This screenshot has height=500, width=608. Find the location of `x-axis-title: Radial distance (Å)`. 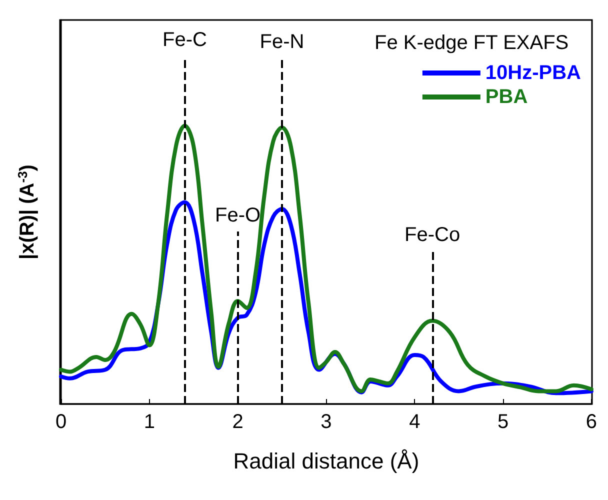

x-axis-title: Radial distance (Å) is located at coordinates (326, 461).